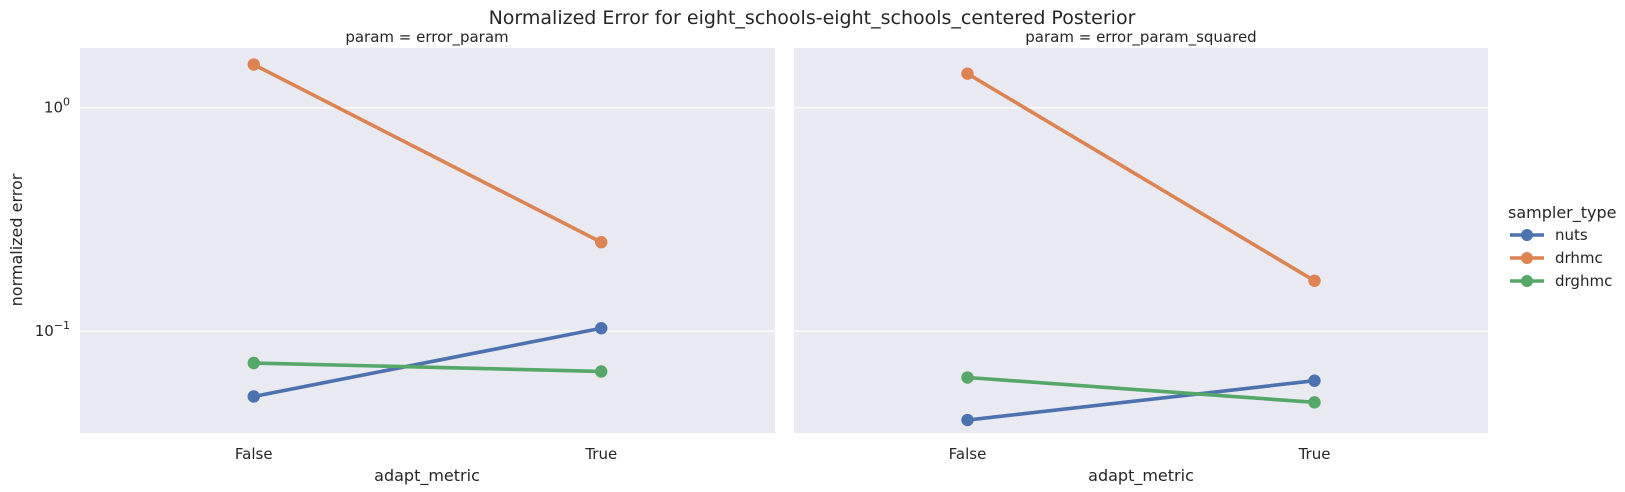 Image resolution: width=1625 pixels, height=492 pixels. What do you see at coordinates (1583, 281) in the screenshot?
I see `legend-label-drghmc: drghmc` at bounding box center [1583, 281].